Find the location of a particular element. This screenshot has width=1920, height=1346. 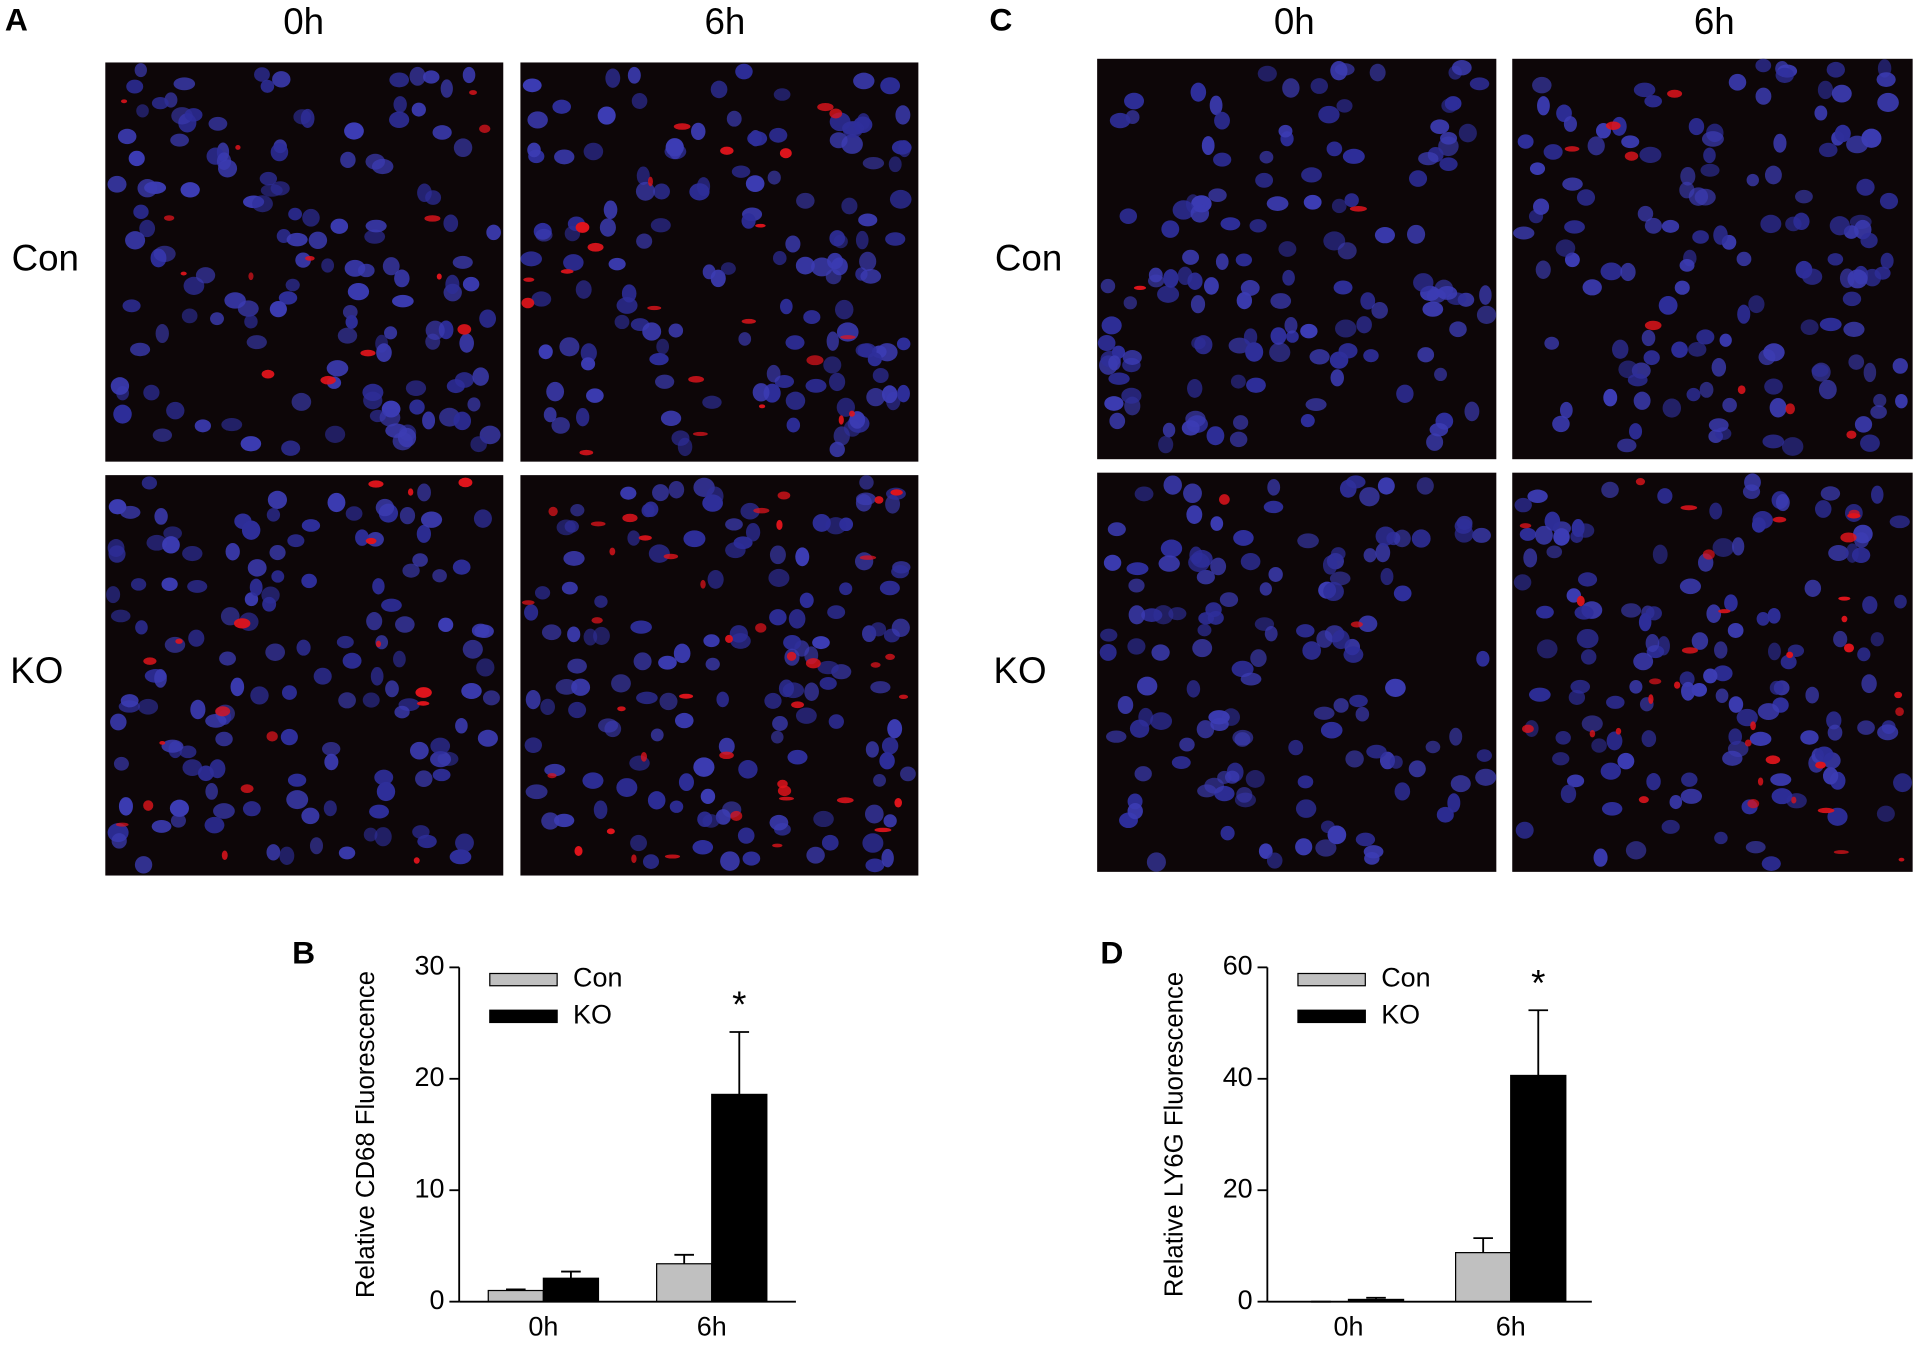

row-label: KO is located at coordinates (1019, 670).